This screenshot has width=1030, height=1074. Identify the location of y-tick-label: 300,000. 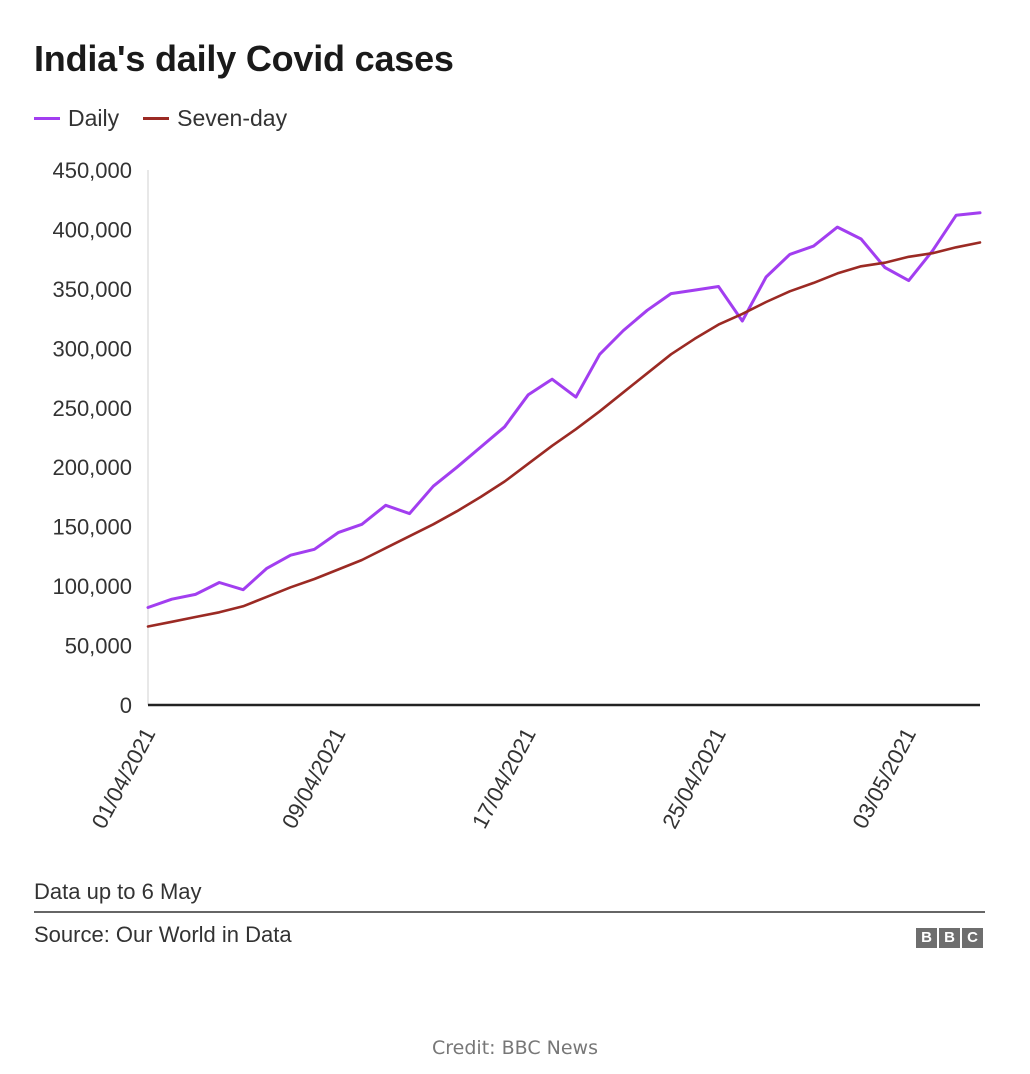
(92, 348).